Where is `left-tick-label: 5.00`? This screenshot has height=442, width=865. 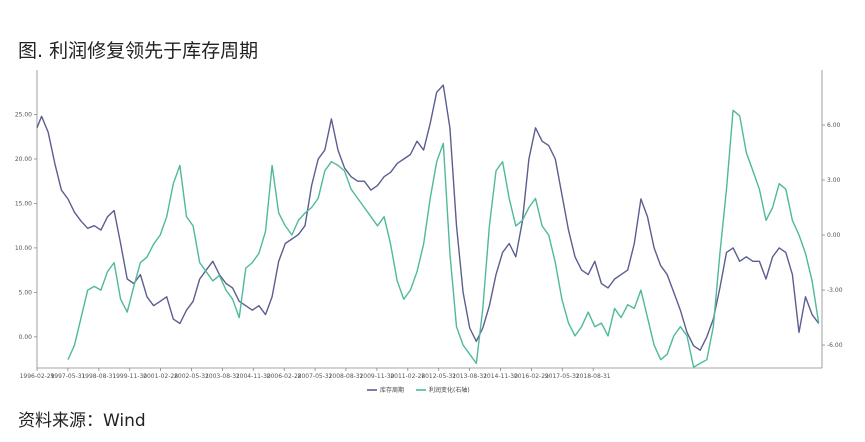
left-tick-label: 5.00 is located at coordinates (26, 292).